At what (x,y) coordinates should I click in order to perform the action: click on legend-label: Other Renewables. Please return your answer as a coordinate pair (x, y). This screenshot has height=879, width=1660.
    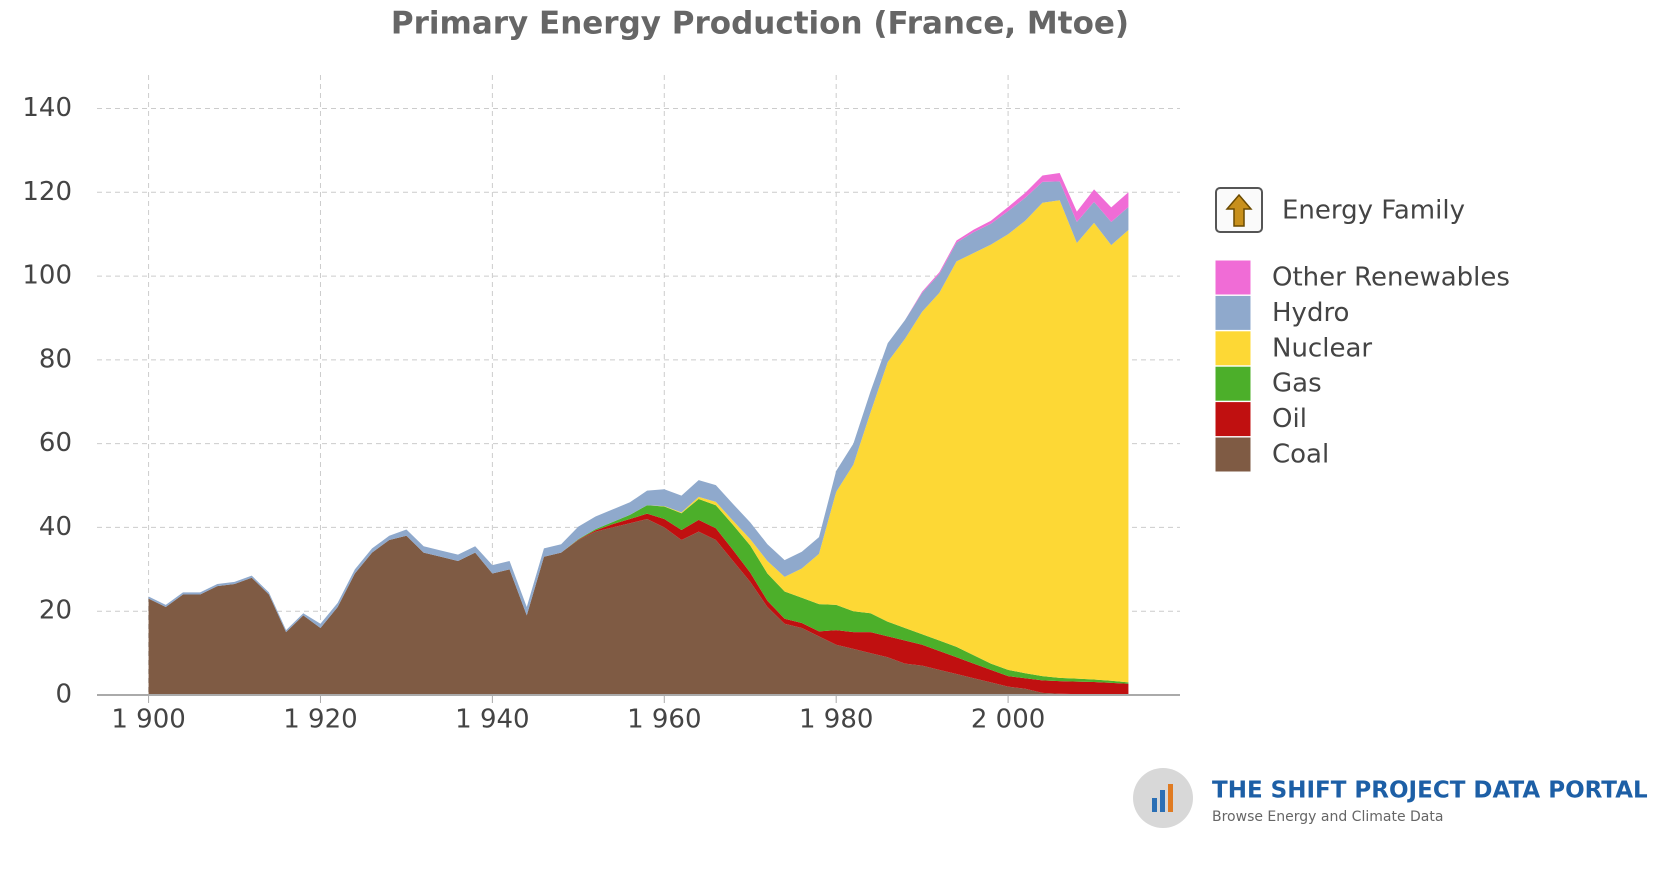
    Looking at the image, I should click on (1391, 278).